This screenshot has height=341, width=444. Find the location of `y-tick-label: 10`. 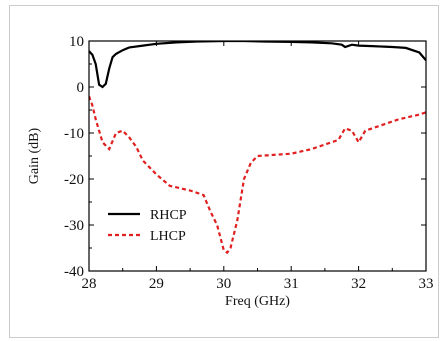

y-tick-label: 10 is located at coordinates (76, 42).